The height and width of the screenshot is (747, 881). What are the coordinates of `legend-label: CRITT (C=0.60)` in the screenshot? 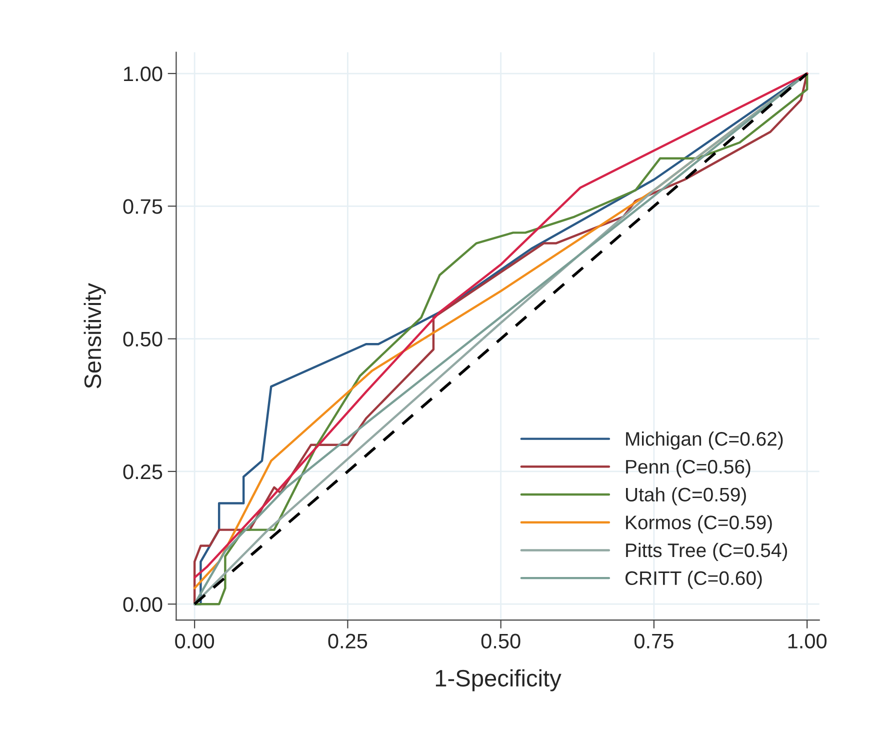 It's located at (693, 579).